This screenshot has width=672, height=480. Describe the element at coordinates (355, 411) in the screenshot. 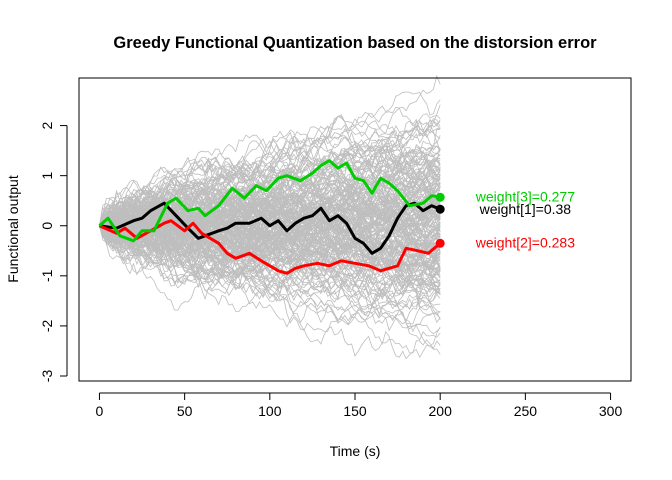

I see `x-tick-label: 150` at that location.